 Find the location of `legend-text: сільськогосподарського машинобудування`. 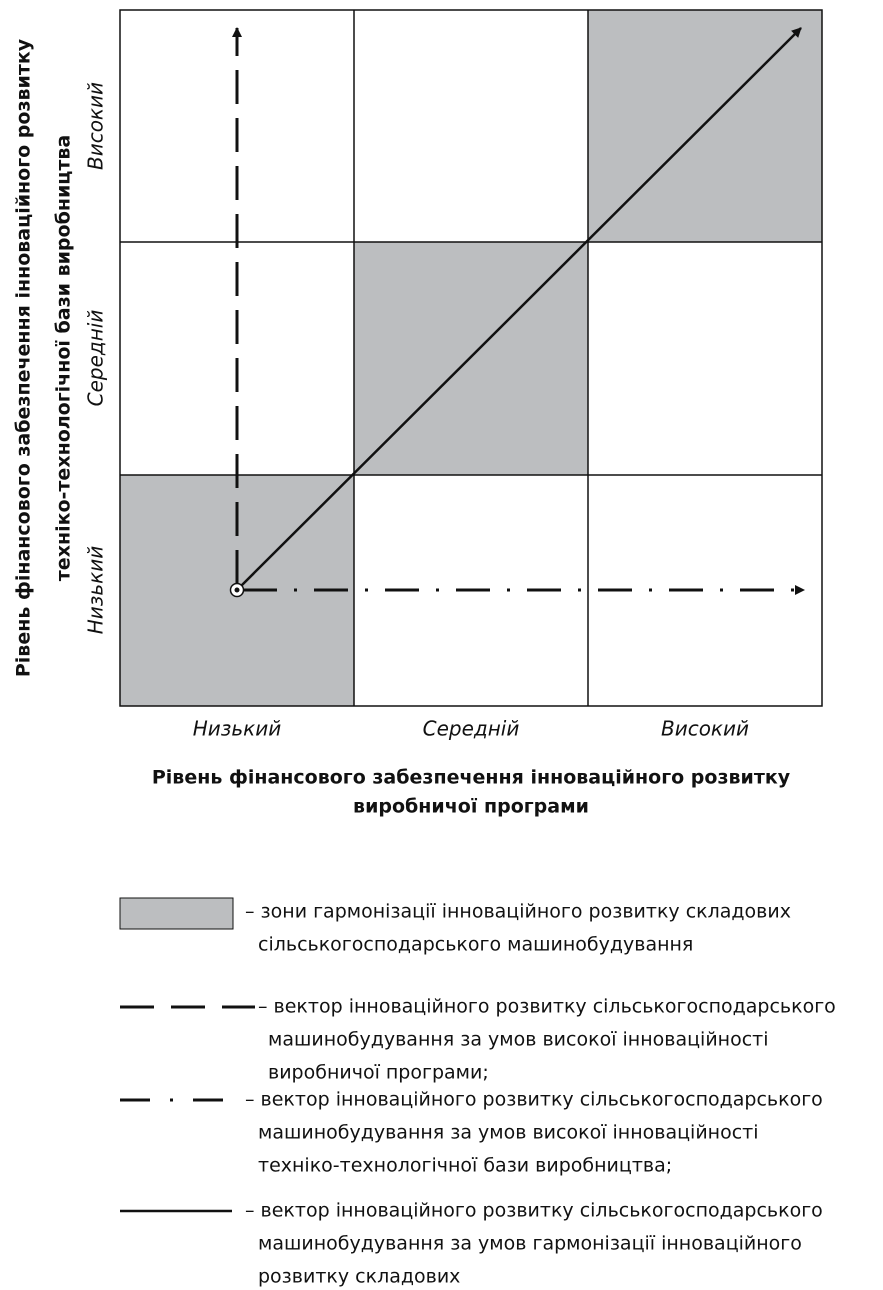

legend-text: сільськогосподарського машинобудування is located at coordinates (475, 945).